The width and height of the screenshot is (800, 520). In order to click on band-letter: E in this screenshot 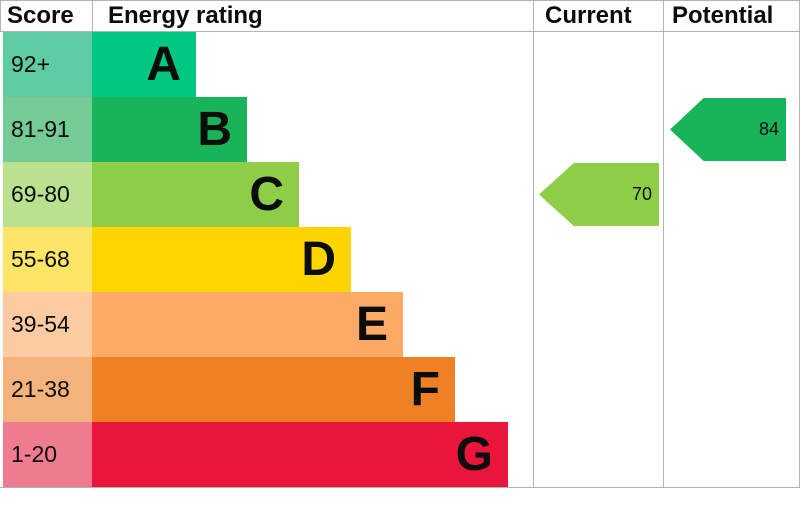, I will do `click(371, 324)`.